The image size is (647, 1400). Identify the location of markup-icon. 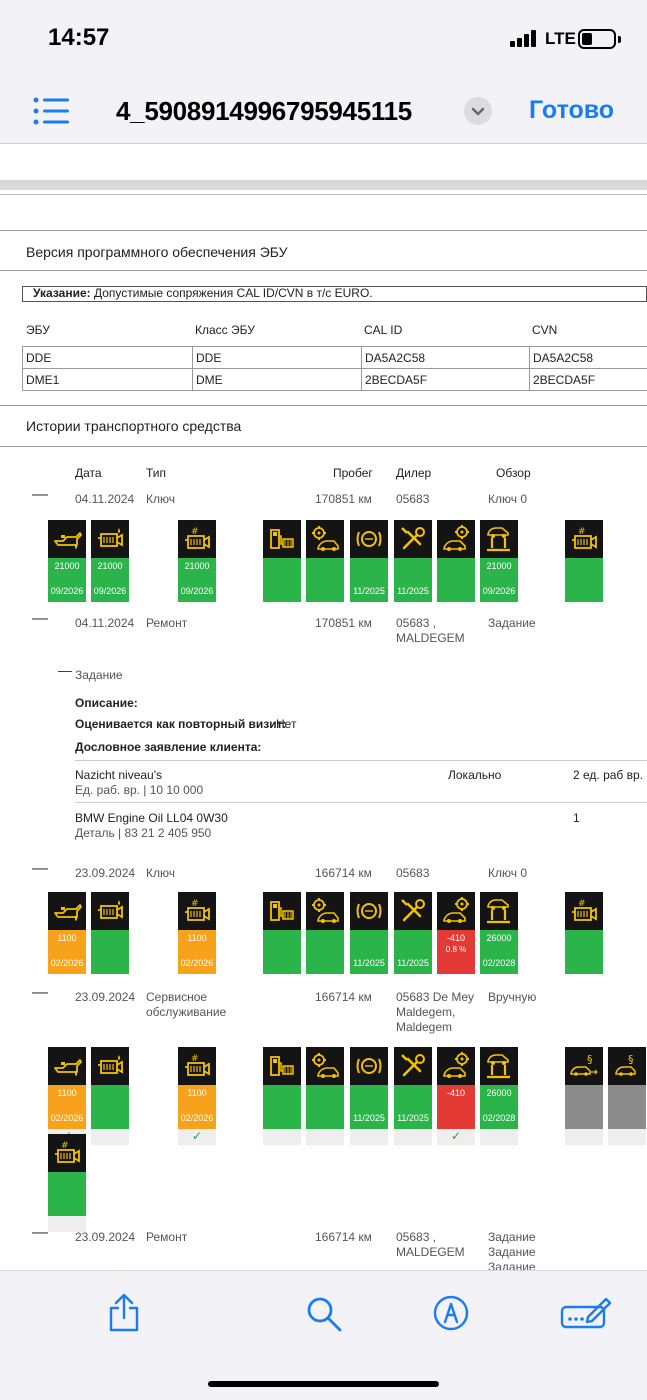
(451, 1313).